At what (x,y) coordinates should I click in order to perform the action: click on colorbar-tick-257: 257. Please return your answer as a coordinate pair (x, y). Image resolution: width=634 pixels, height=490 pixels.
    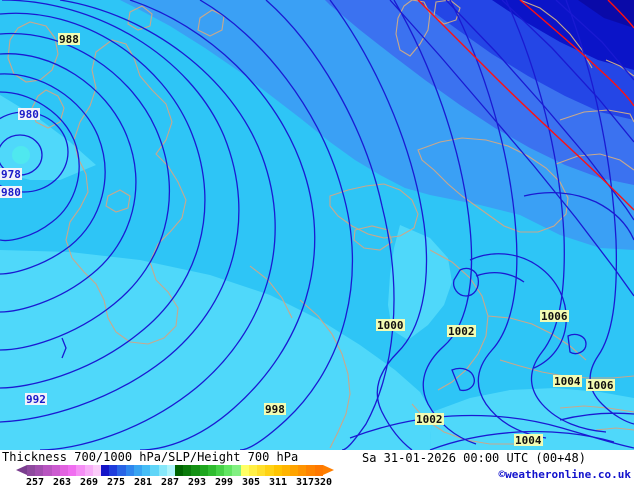
    Looking at the image, I should click on (35, 482).